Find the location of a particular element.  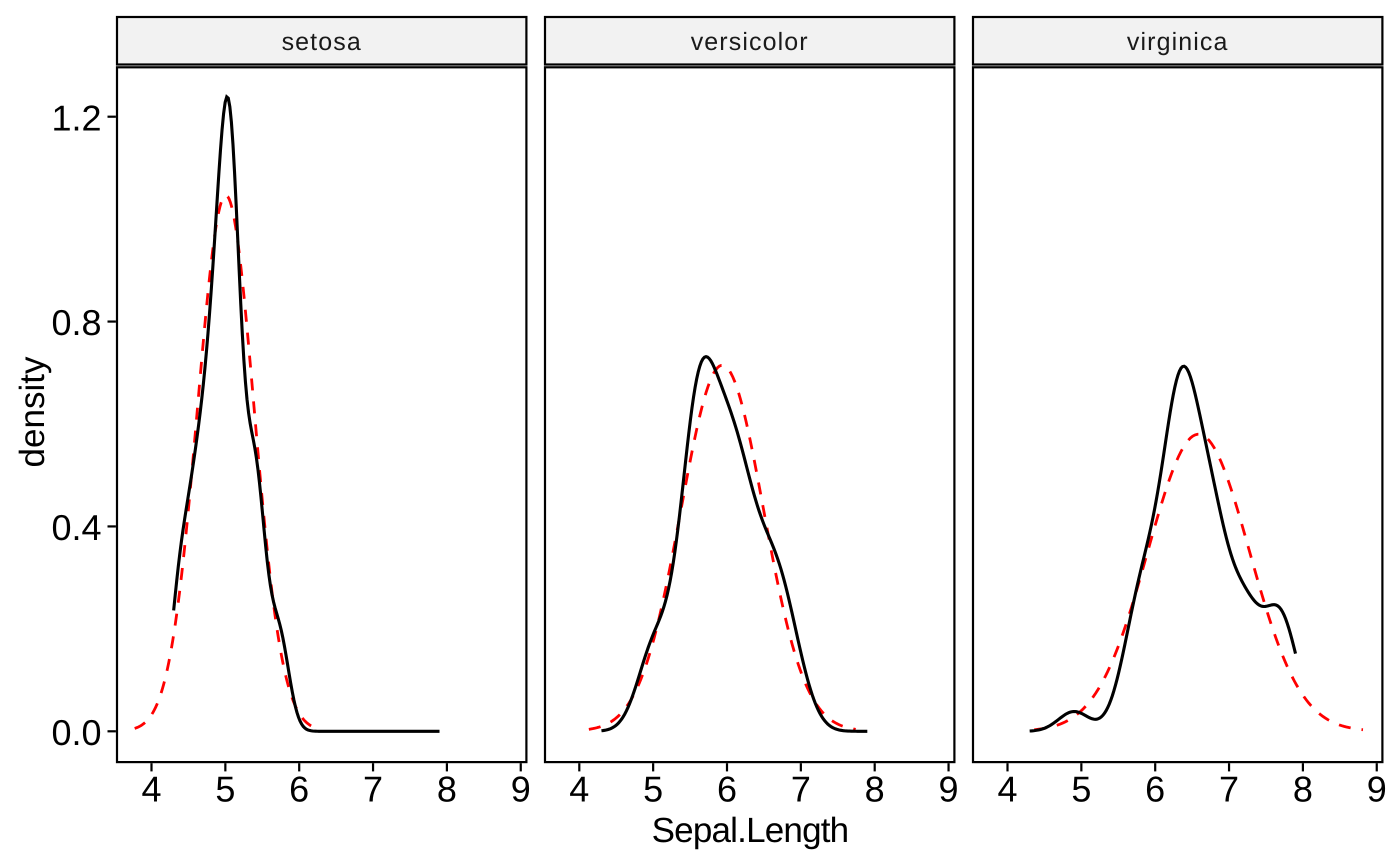

svg-text: virginica is located at coordinates (1178, 42).